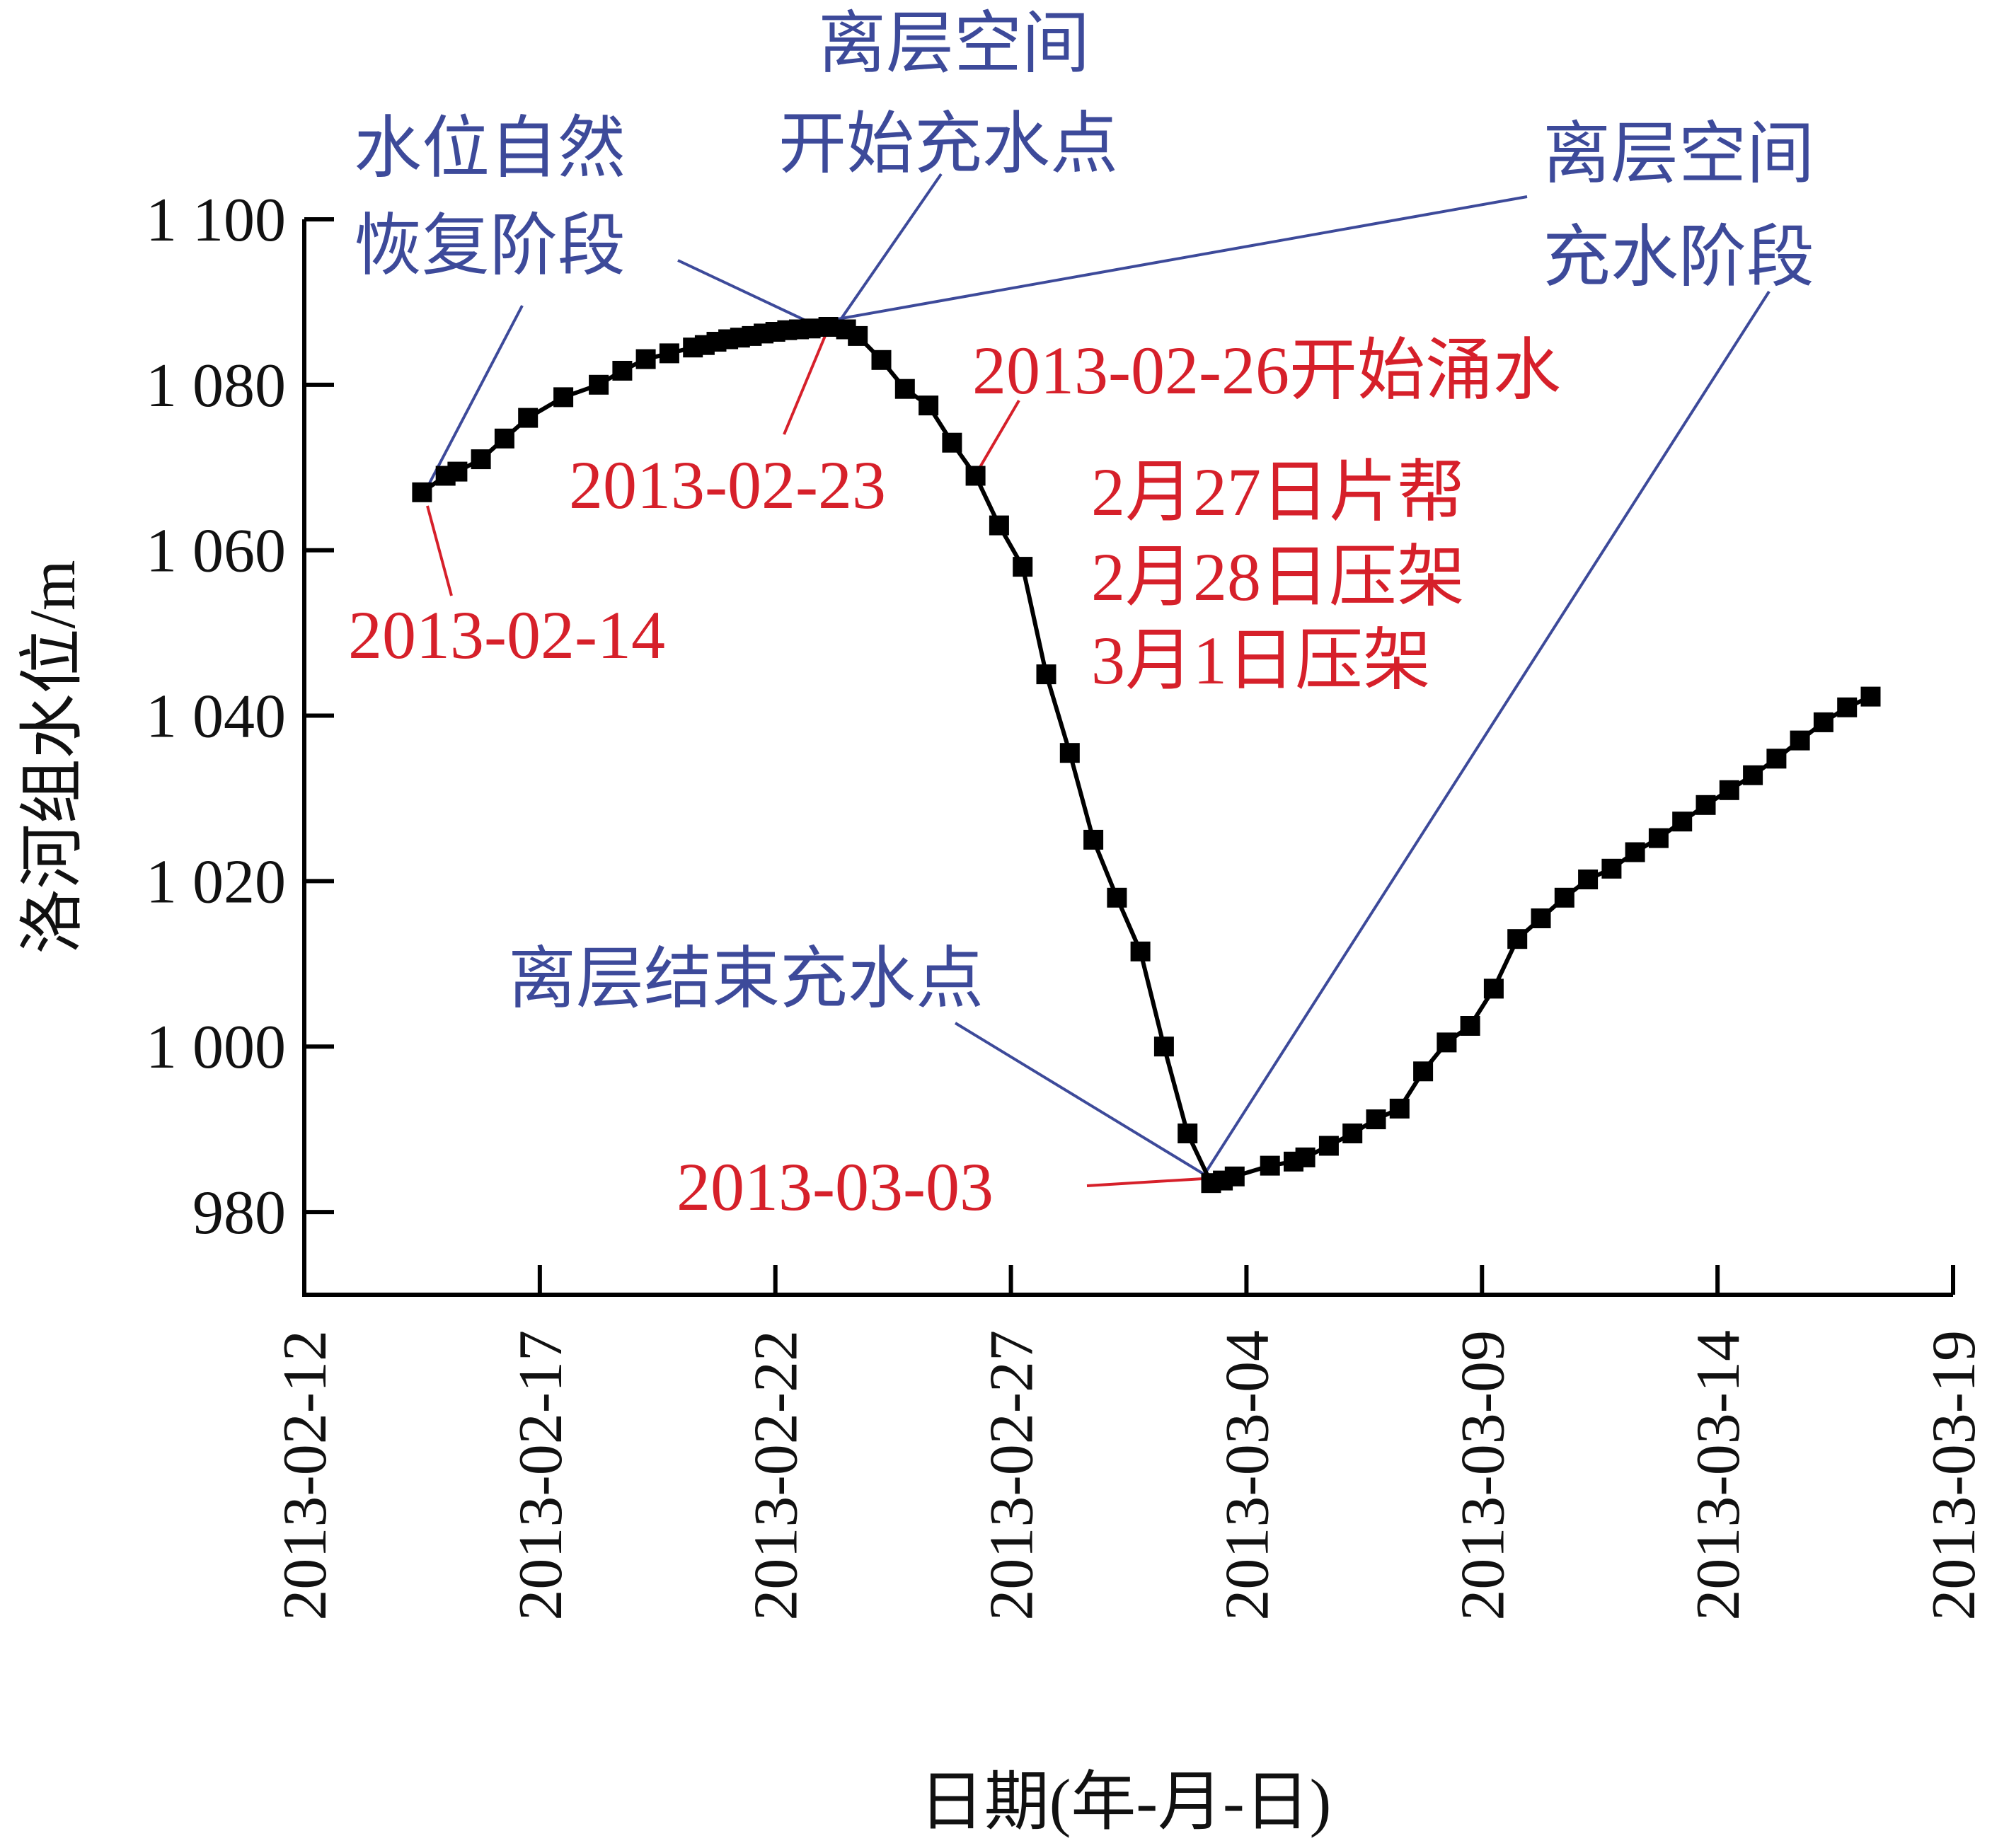  I want to click on ann-event-0227: 2月27日片帮, so click(1278, 492).